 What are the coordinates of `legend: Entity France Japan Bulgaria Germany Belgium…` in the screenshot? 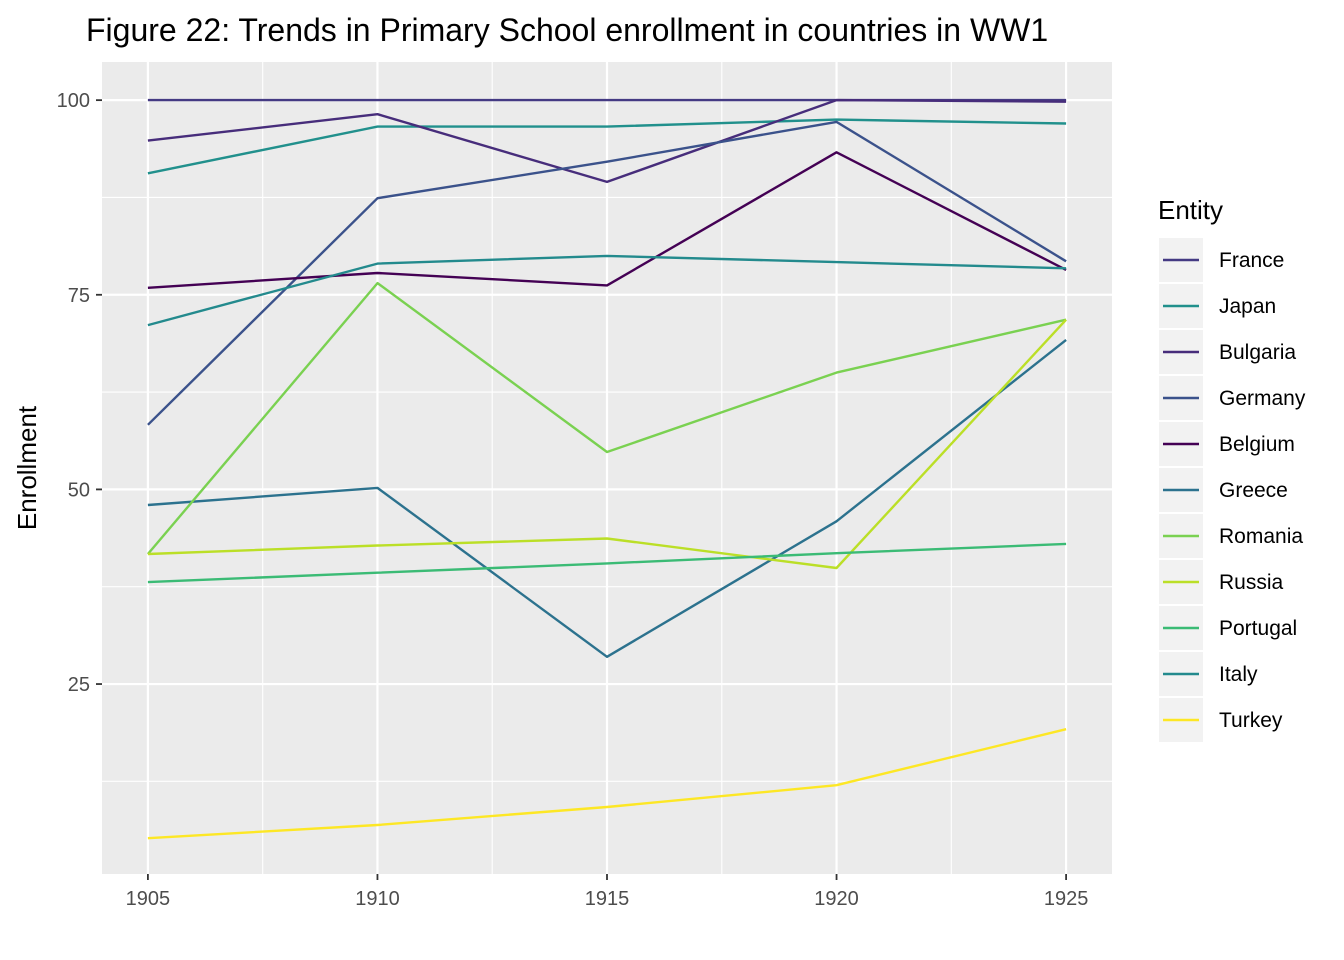 It's located at (1232, 468).